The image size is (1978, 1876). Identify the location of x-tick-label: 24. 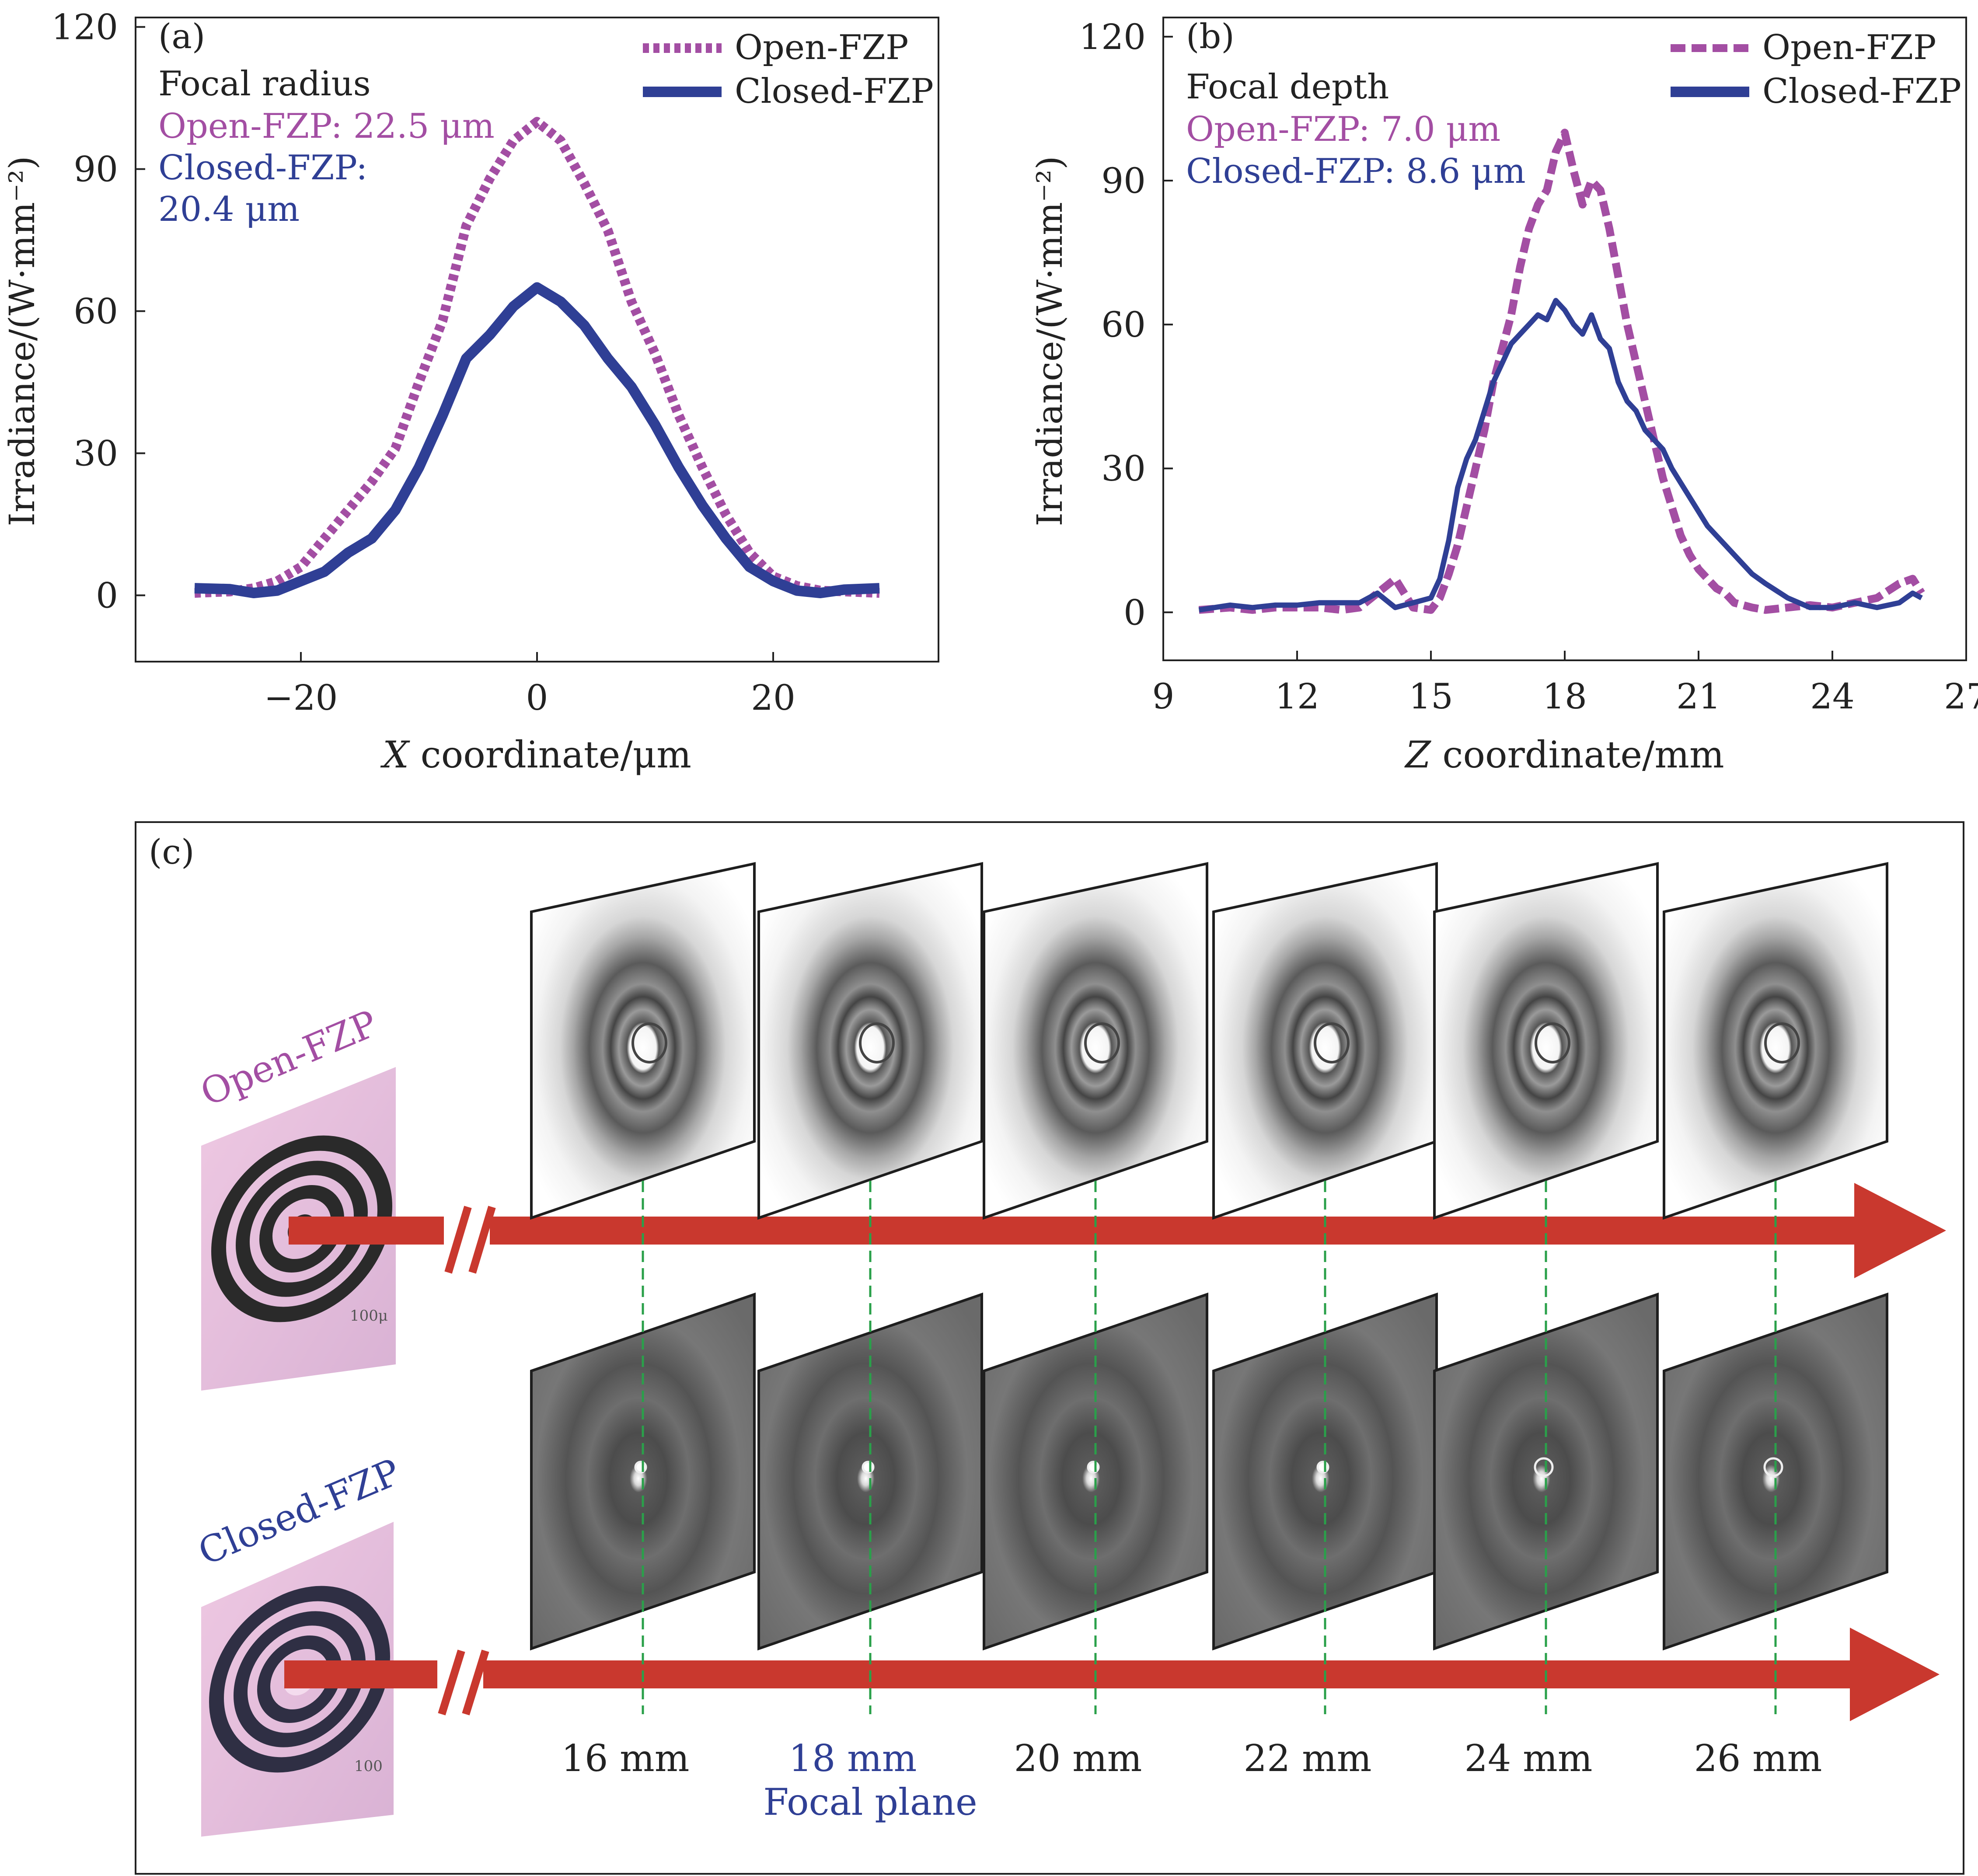
(1833, 696).